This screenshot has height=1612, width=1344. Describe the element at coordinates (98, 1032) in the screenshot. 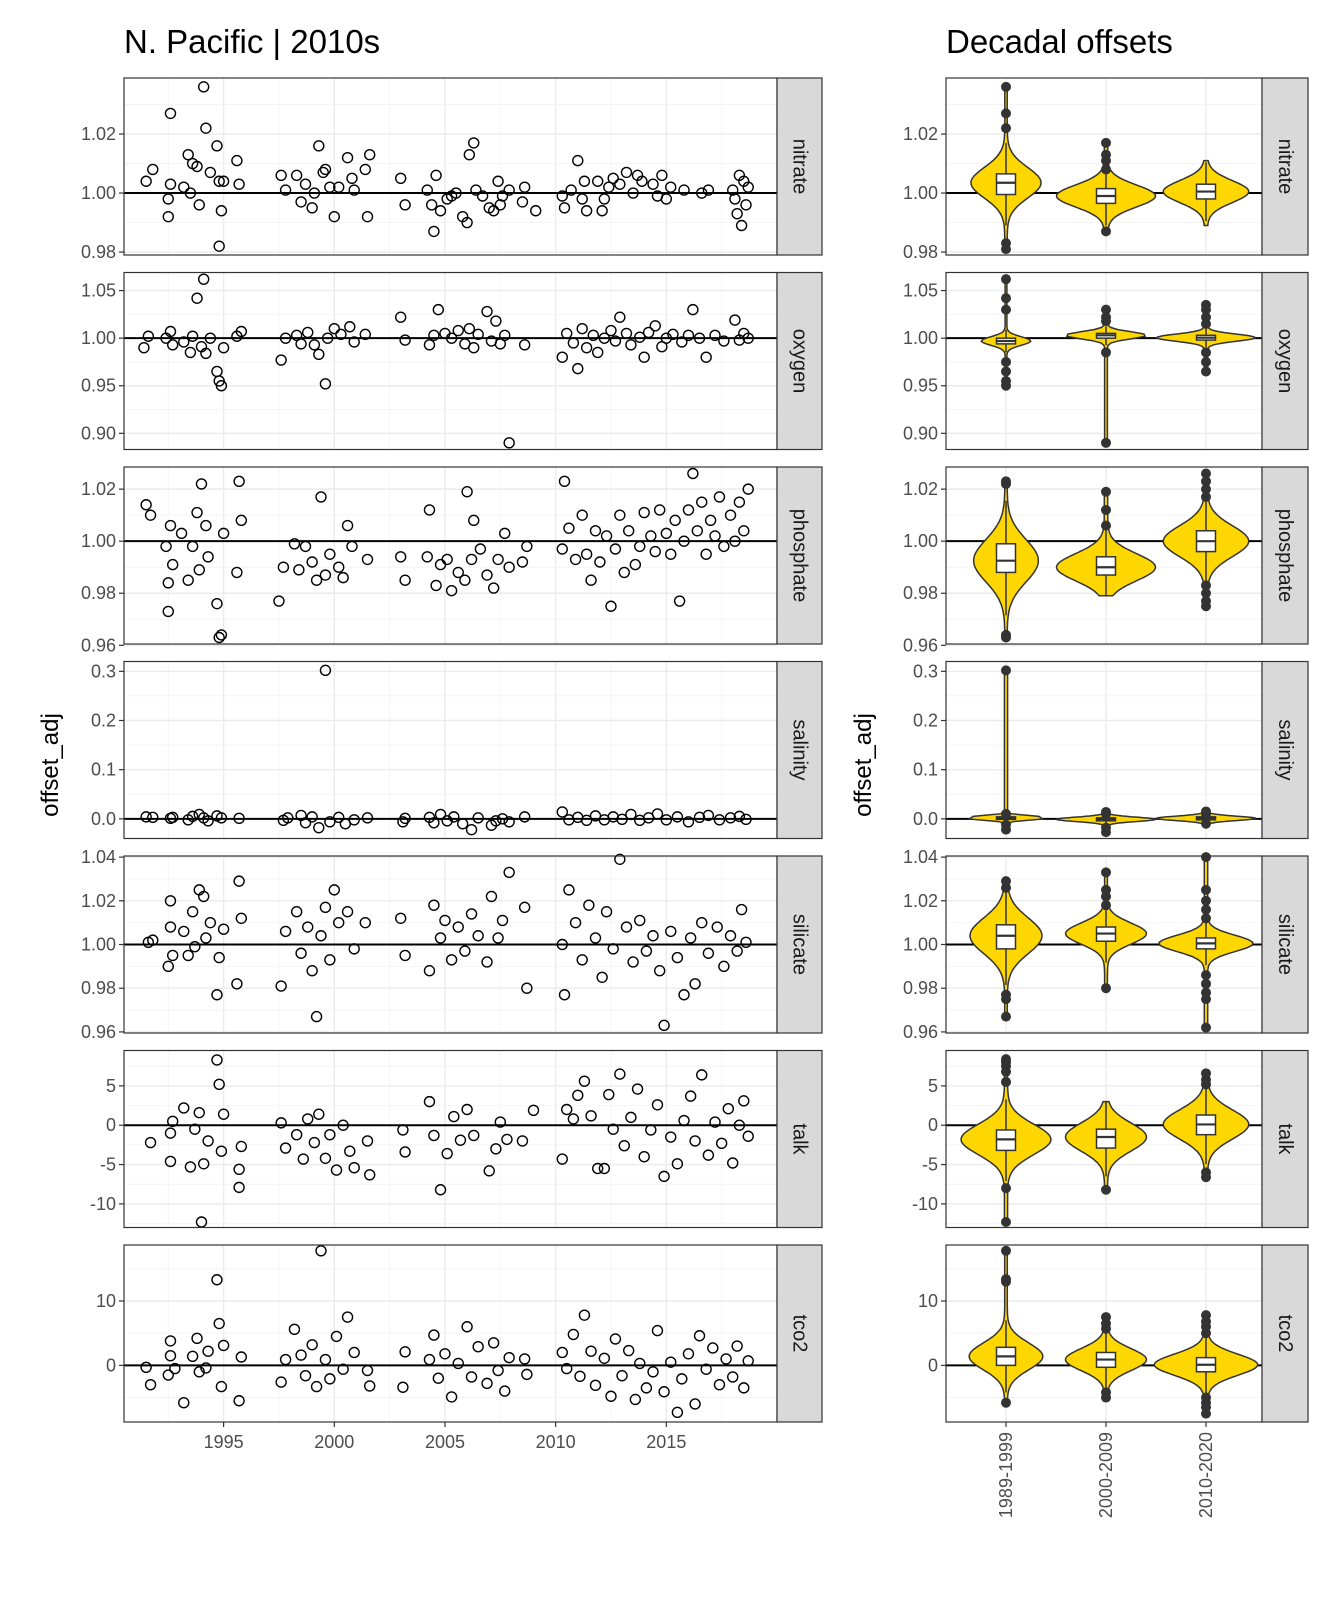

I see `scatter-y-tick-label: 0.96` at that location.